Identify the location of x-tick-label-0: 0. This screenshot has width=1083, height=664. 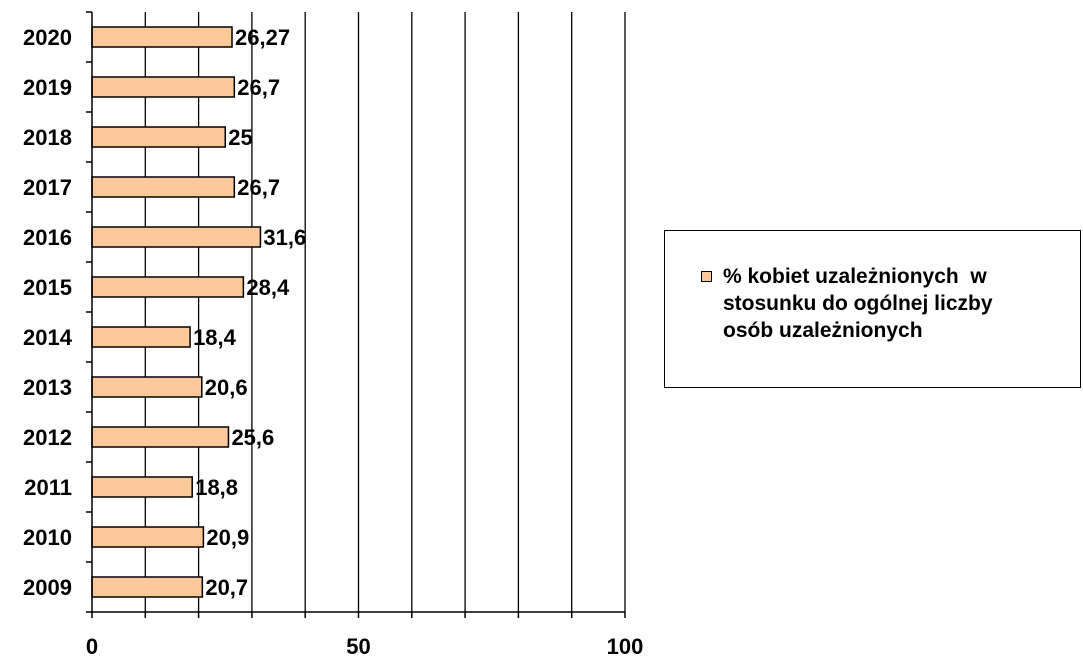
(92, 646).